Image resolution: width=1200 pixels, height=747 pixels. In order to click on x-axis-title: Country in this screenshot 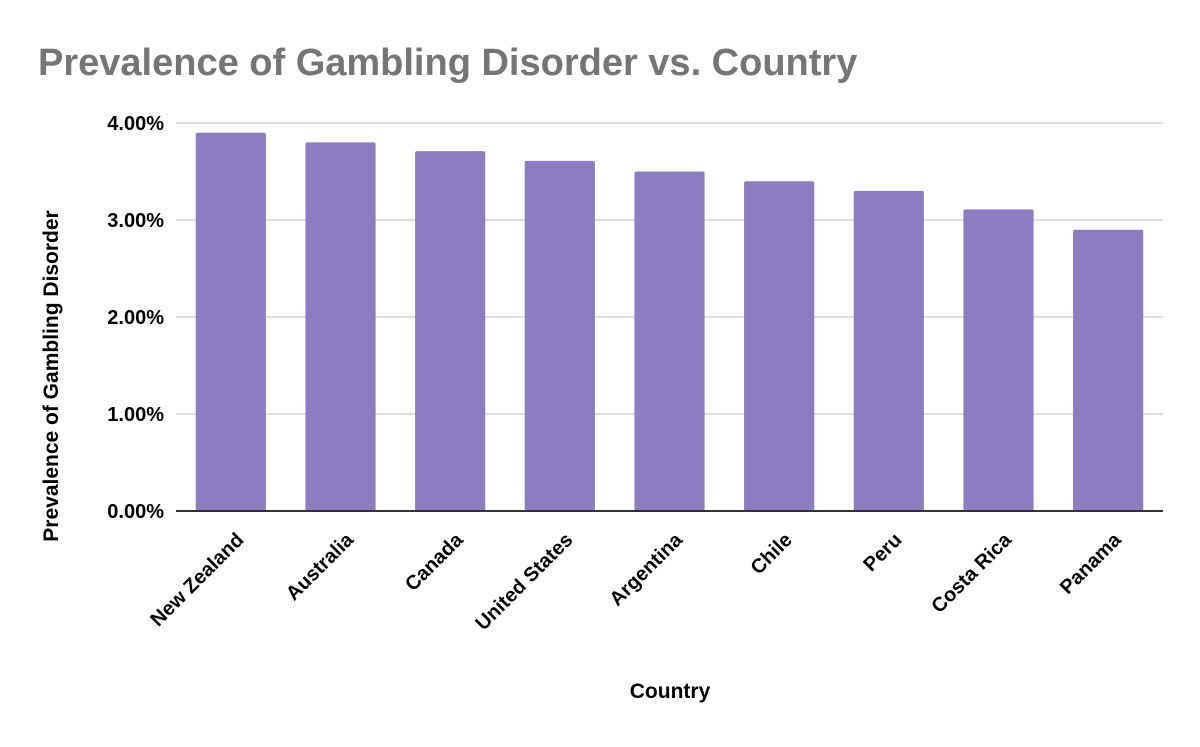, I will do `click(670, 691)`.